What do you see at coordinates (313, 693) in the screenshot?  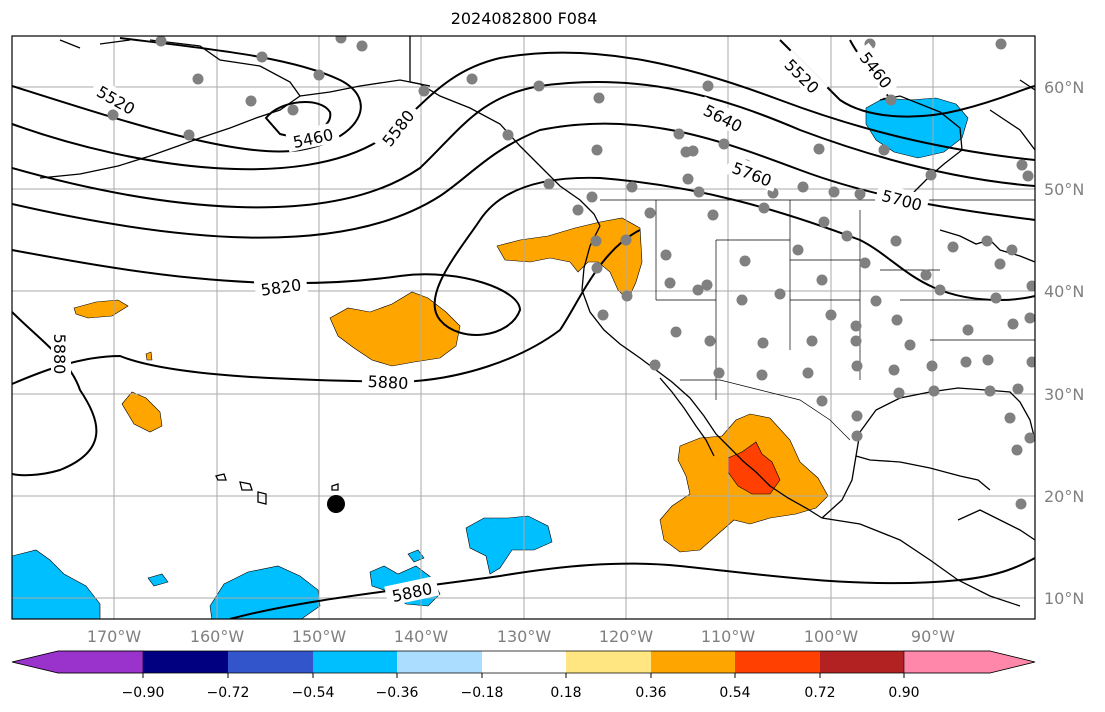 I see `colorbar-tick-label: −0.54` at bounding box center [313, 693].